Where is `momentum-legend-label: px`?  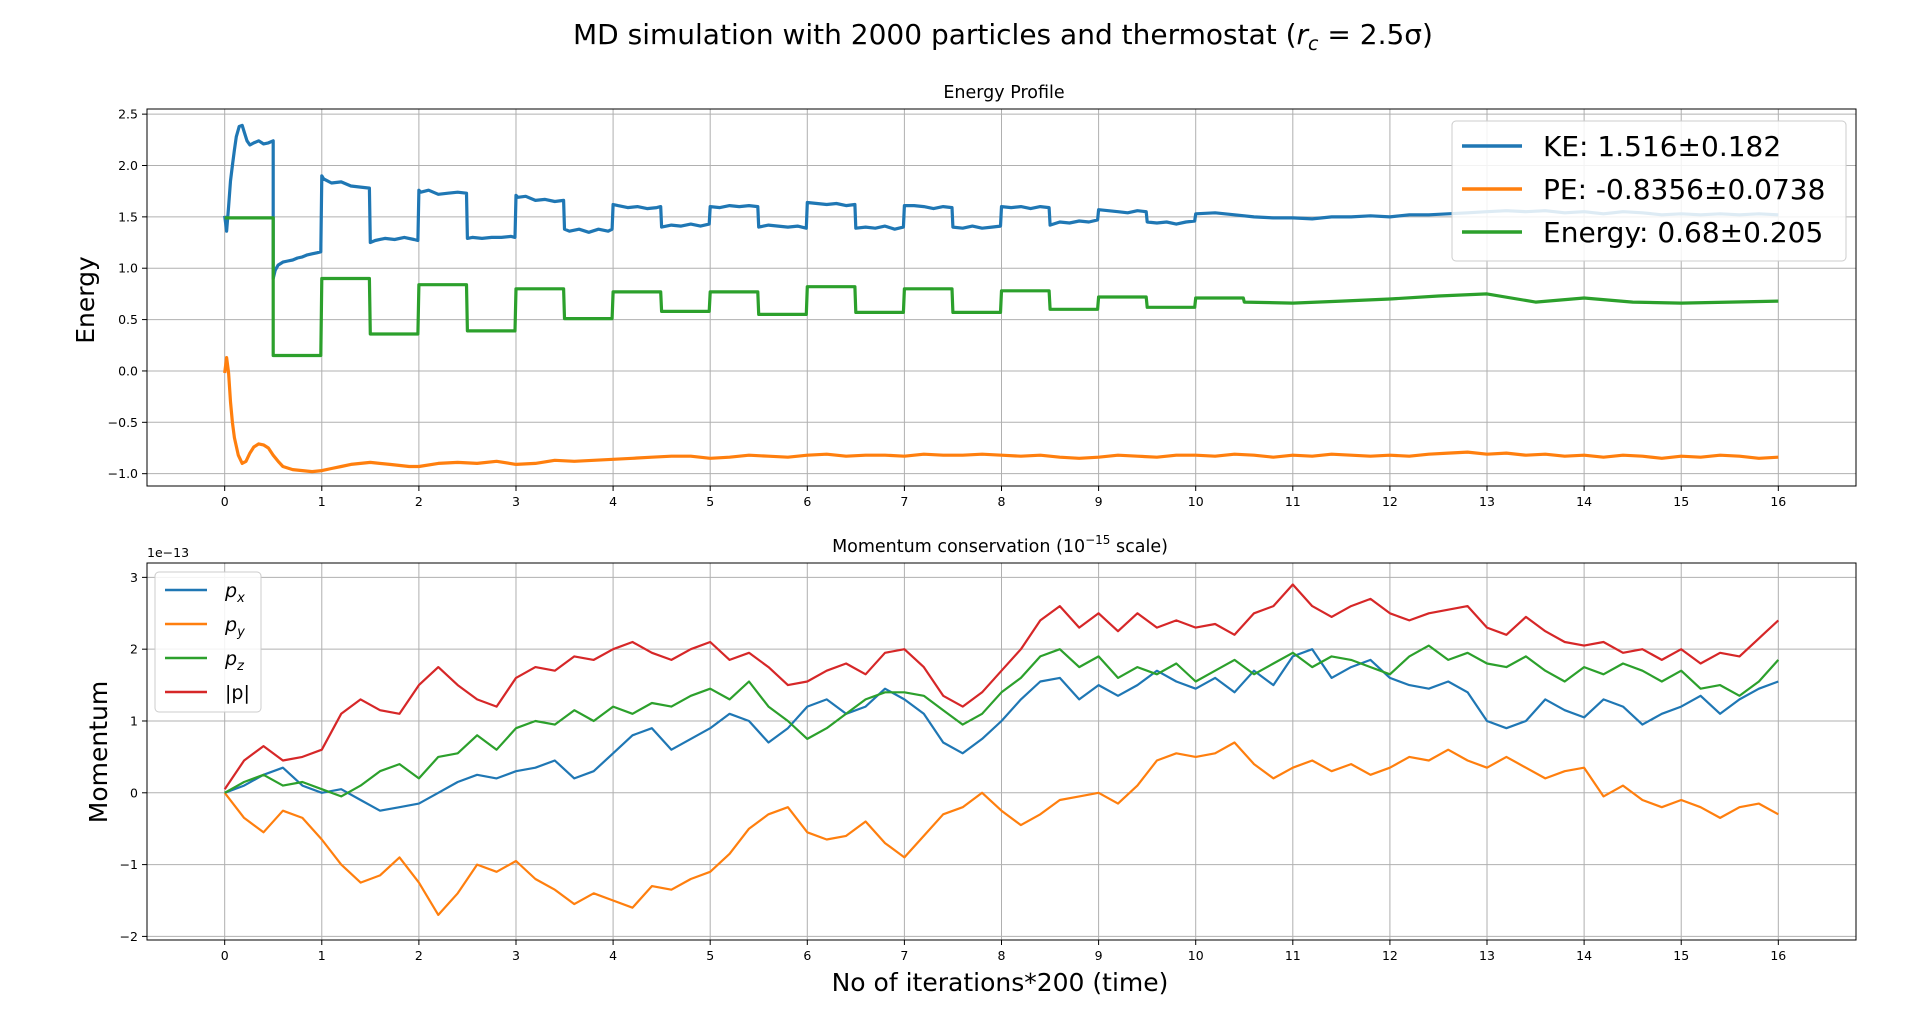
momentum-legend-label: px is located at coordinates (234, 593).